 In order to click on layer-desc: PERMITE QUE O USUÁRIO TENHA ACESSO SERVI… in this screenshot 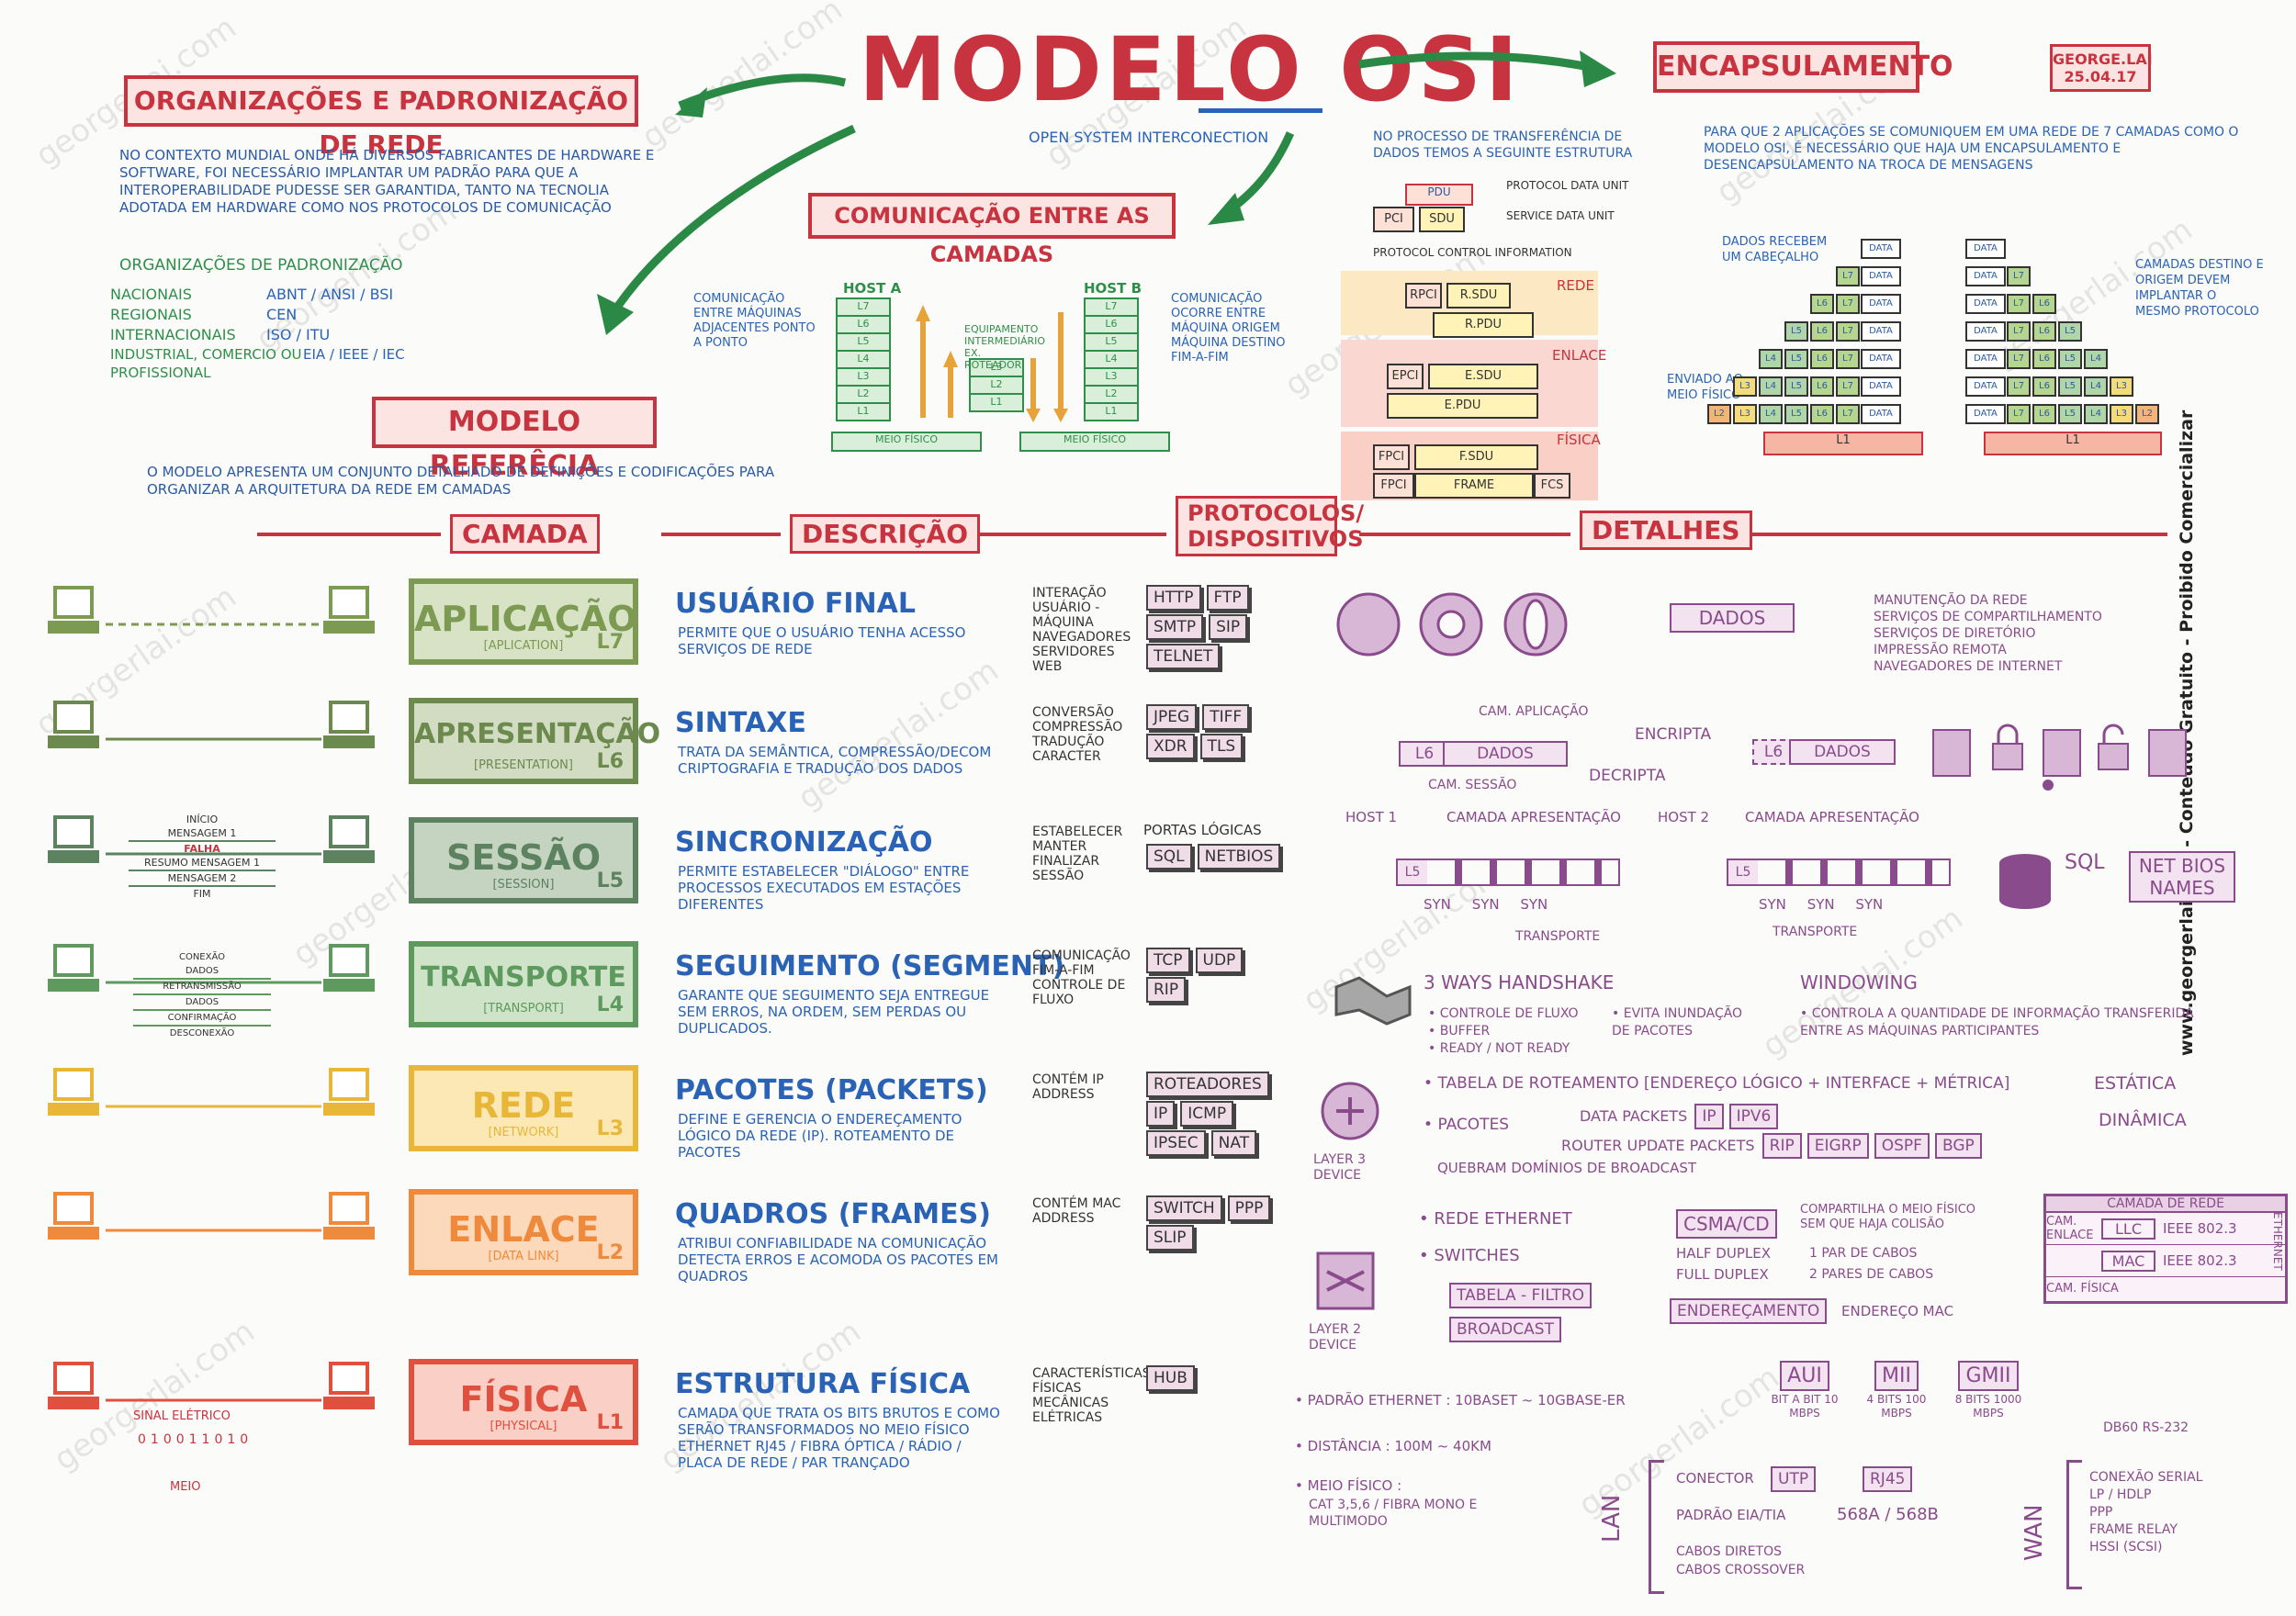, I will do `click(822, 641)`.